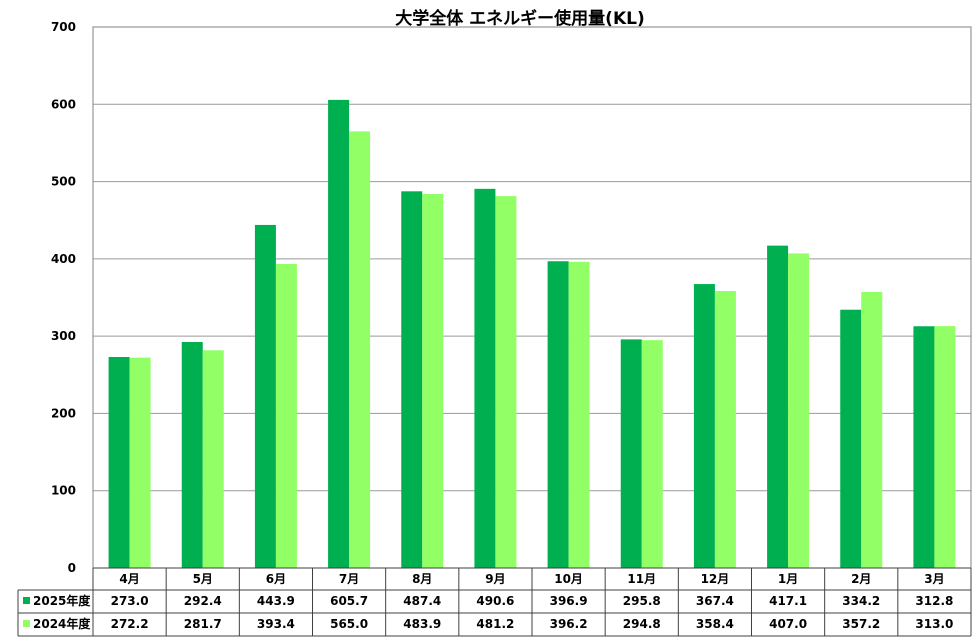  What do you see at coordinates (934, 601) in the screenshot?
I see `data-label: 312.8` at bounding box center [934, 601].